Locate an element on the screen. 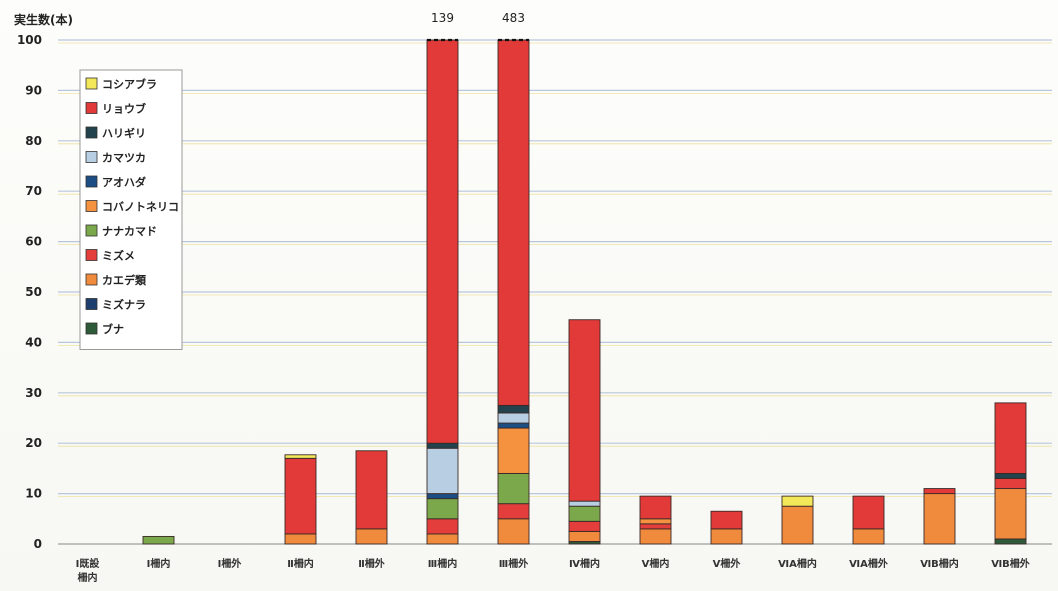 Image resolution: width=1058 pixels, height=591 pixels. x-tick-label: 柵内 is located at coordinates (88, 577).